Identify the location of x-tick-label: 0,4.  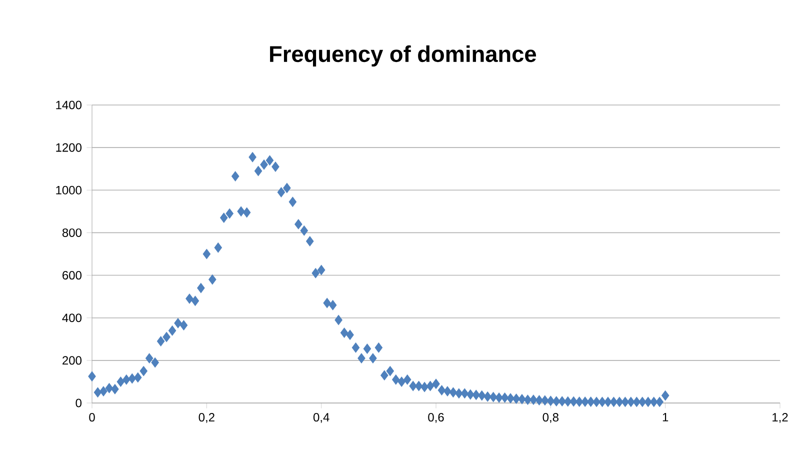
(321, 418).